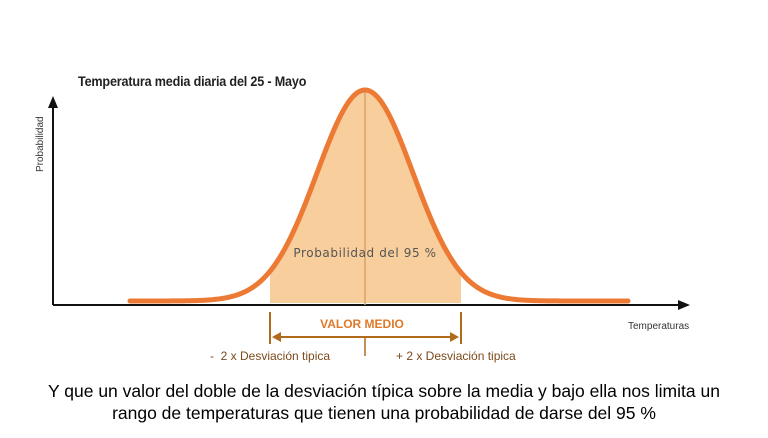  Describe the element at coordinates (454, 337) in the screenshot. I see `brace-right-arrow-icon` at that location.